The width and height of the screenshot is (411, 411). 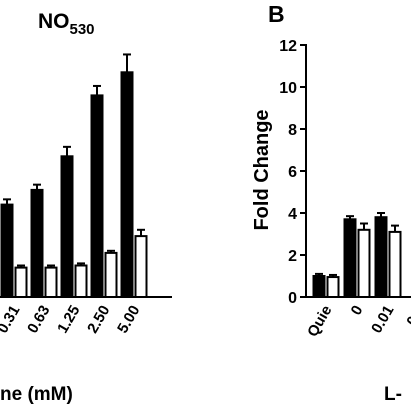 I want to click on y-tick-label: 0, so click(x=292, y=298).